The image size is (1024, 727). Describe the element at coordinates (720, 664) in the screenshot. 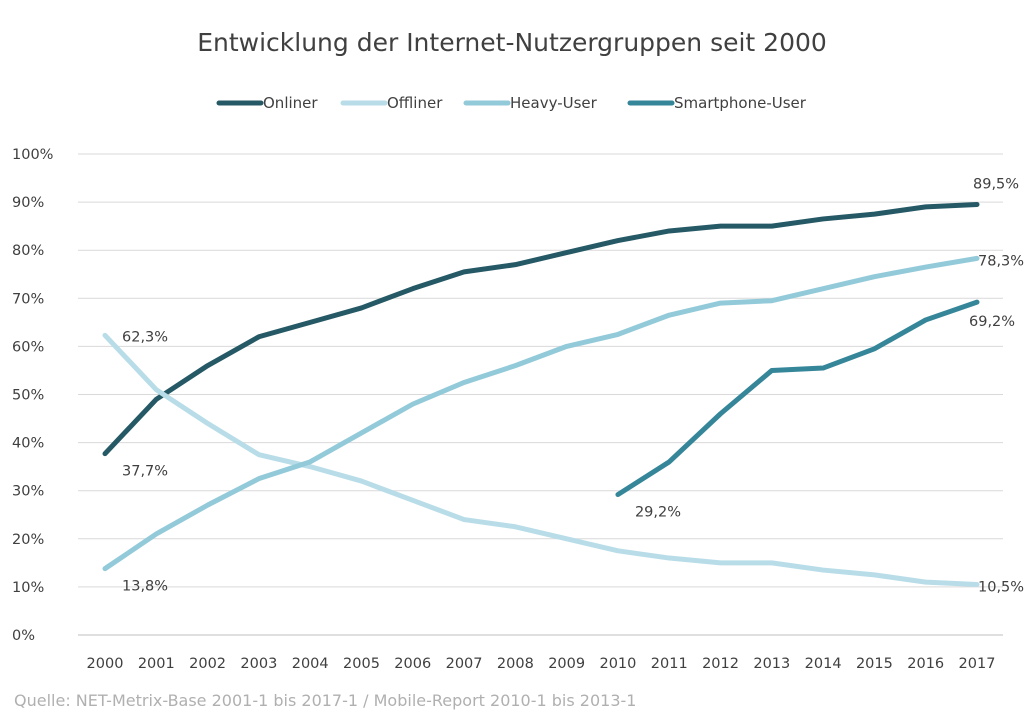

I see `x-tick-label: 2012` at that location.